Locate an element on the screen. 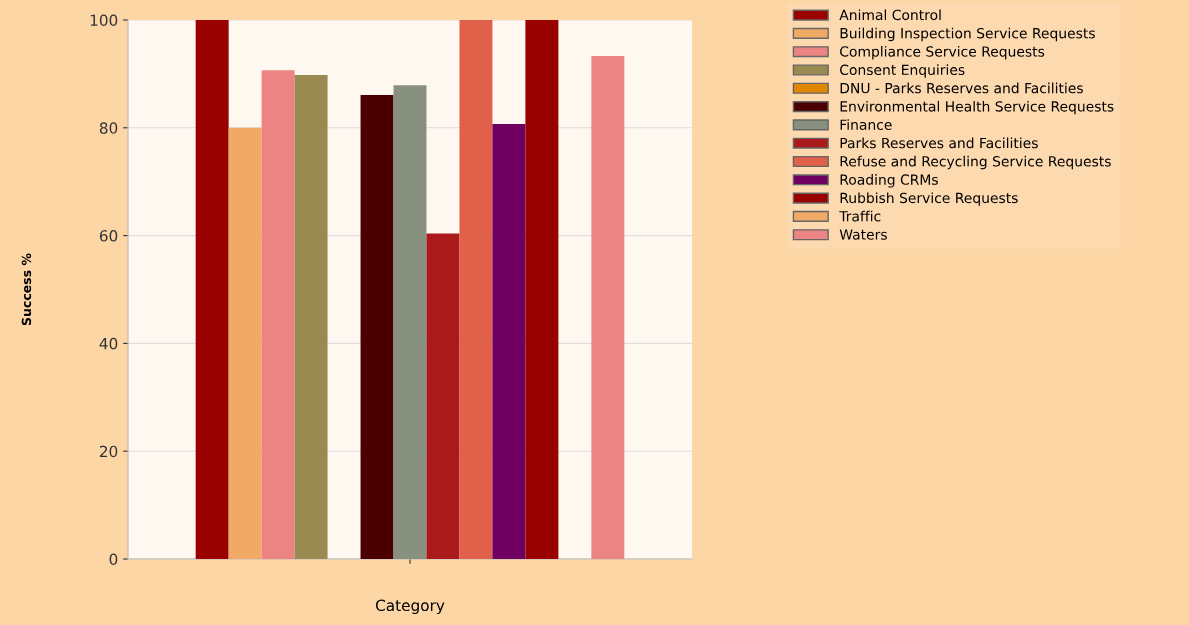  legend-label: Finance is located at coordinates (866, 124).